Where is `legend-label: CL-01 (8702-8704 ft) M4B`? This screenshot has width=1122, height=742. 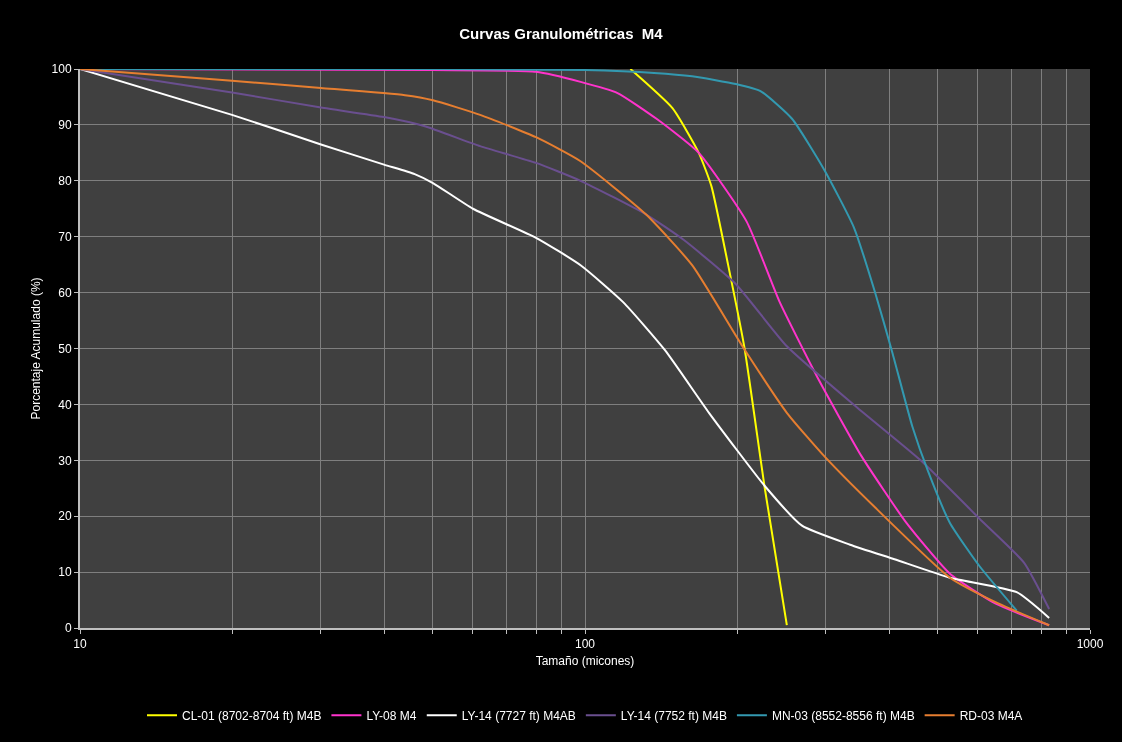 legend-label: CL-01 (8702-8704 ft) M4B is located at coordinates (252, 715).